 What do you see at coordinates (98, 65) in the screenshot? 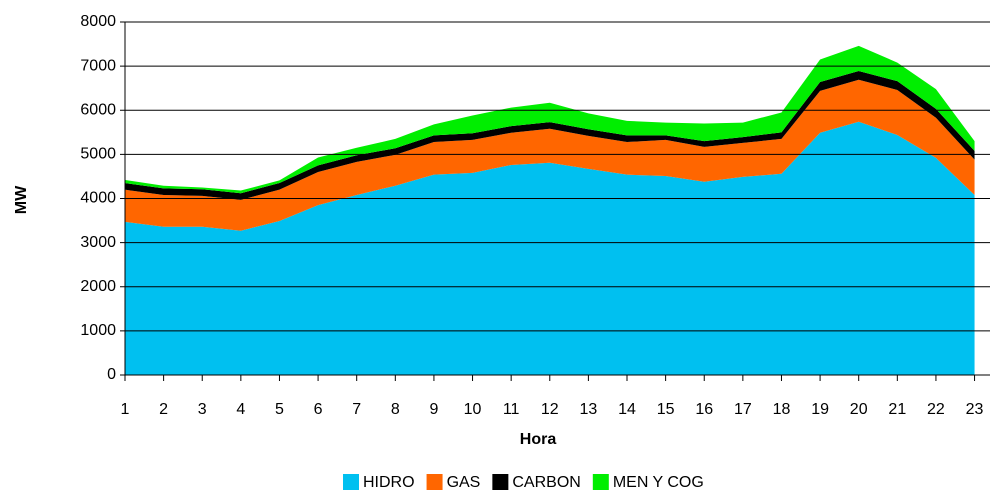
I see `y-tick-label: 7000` at bounding box center [98, 65].